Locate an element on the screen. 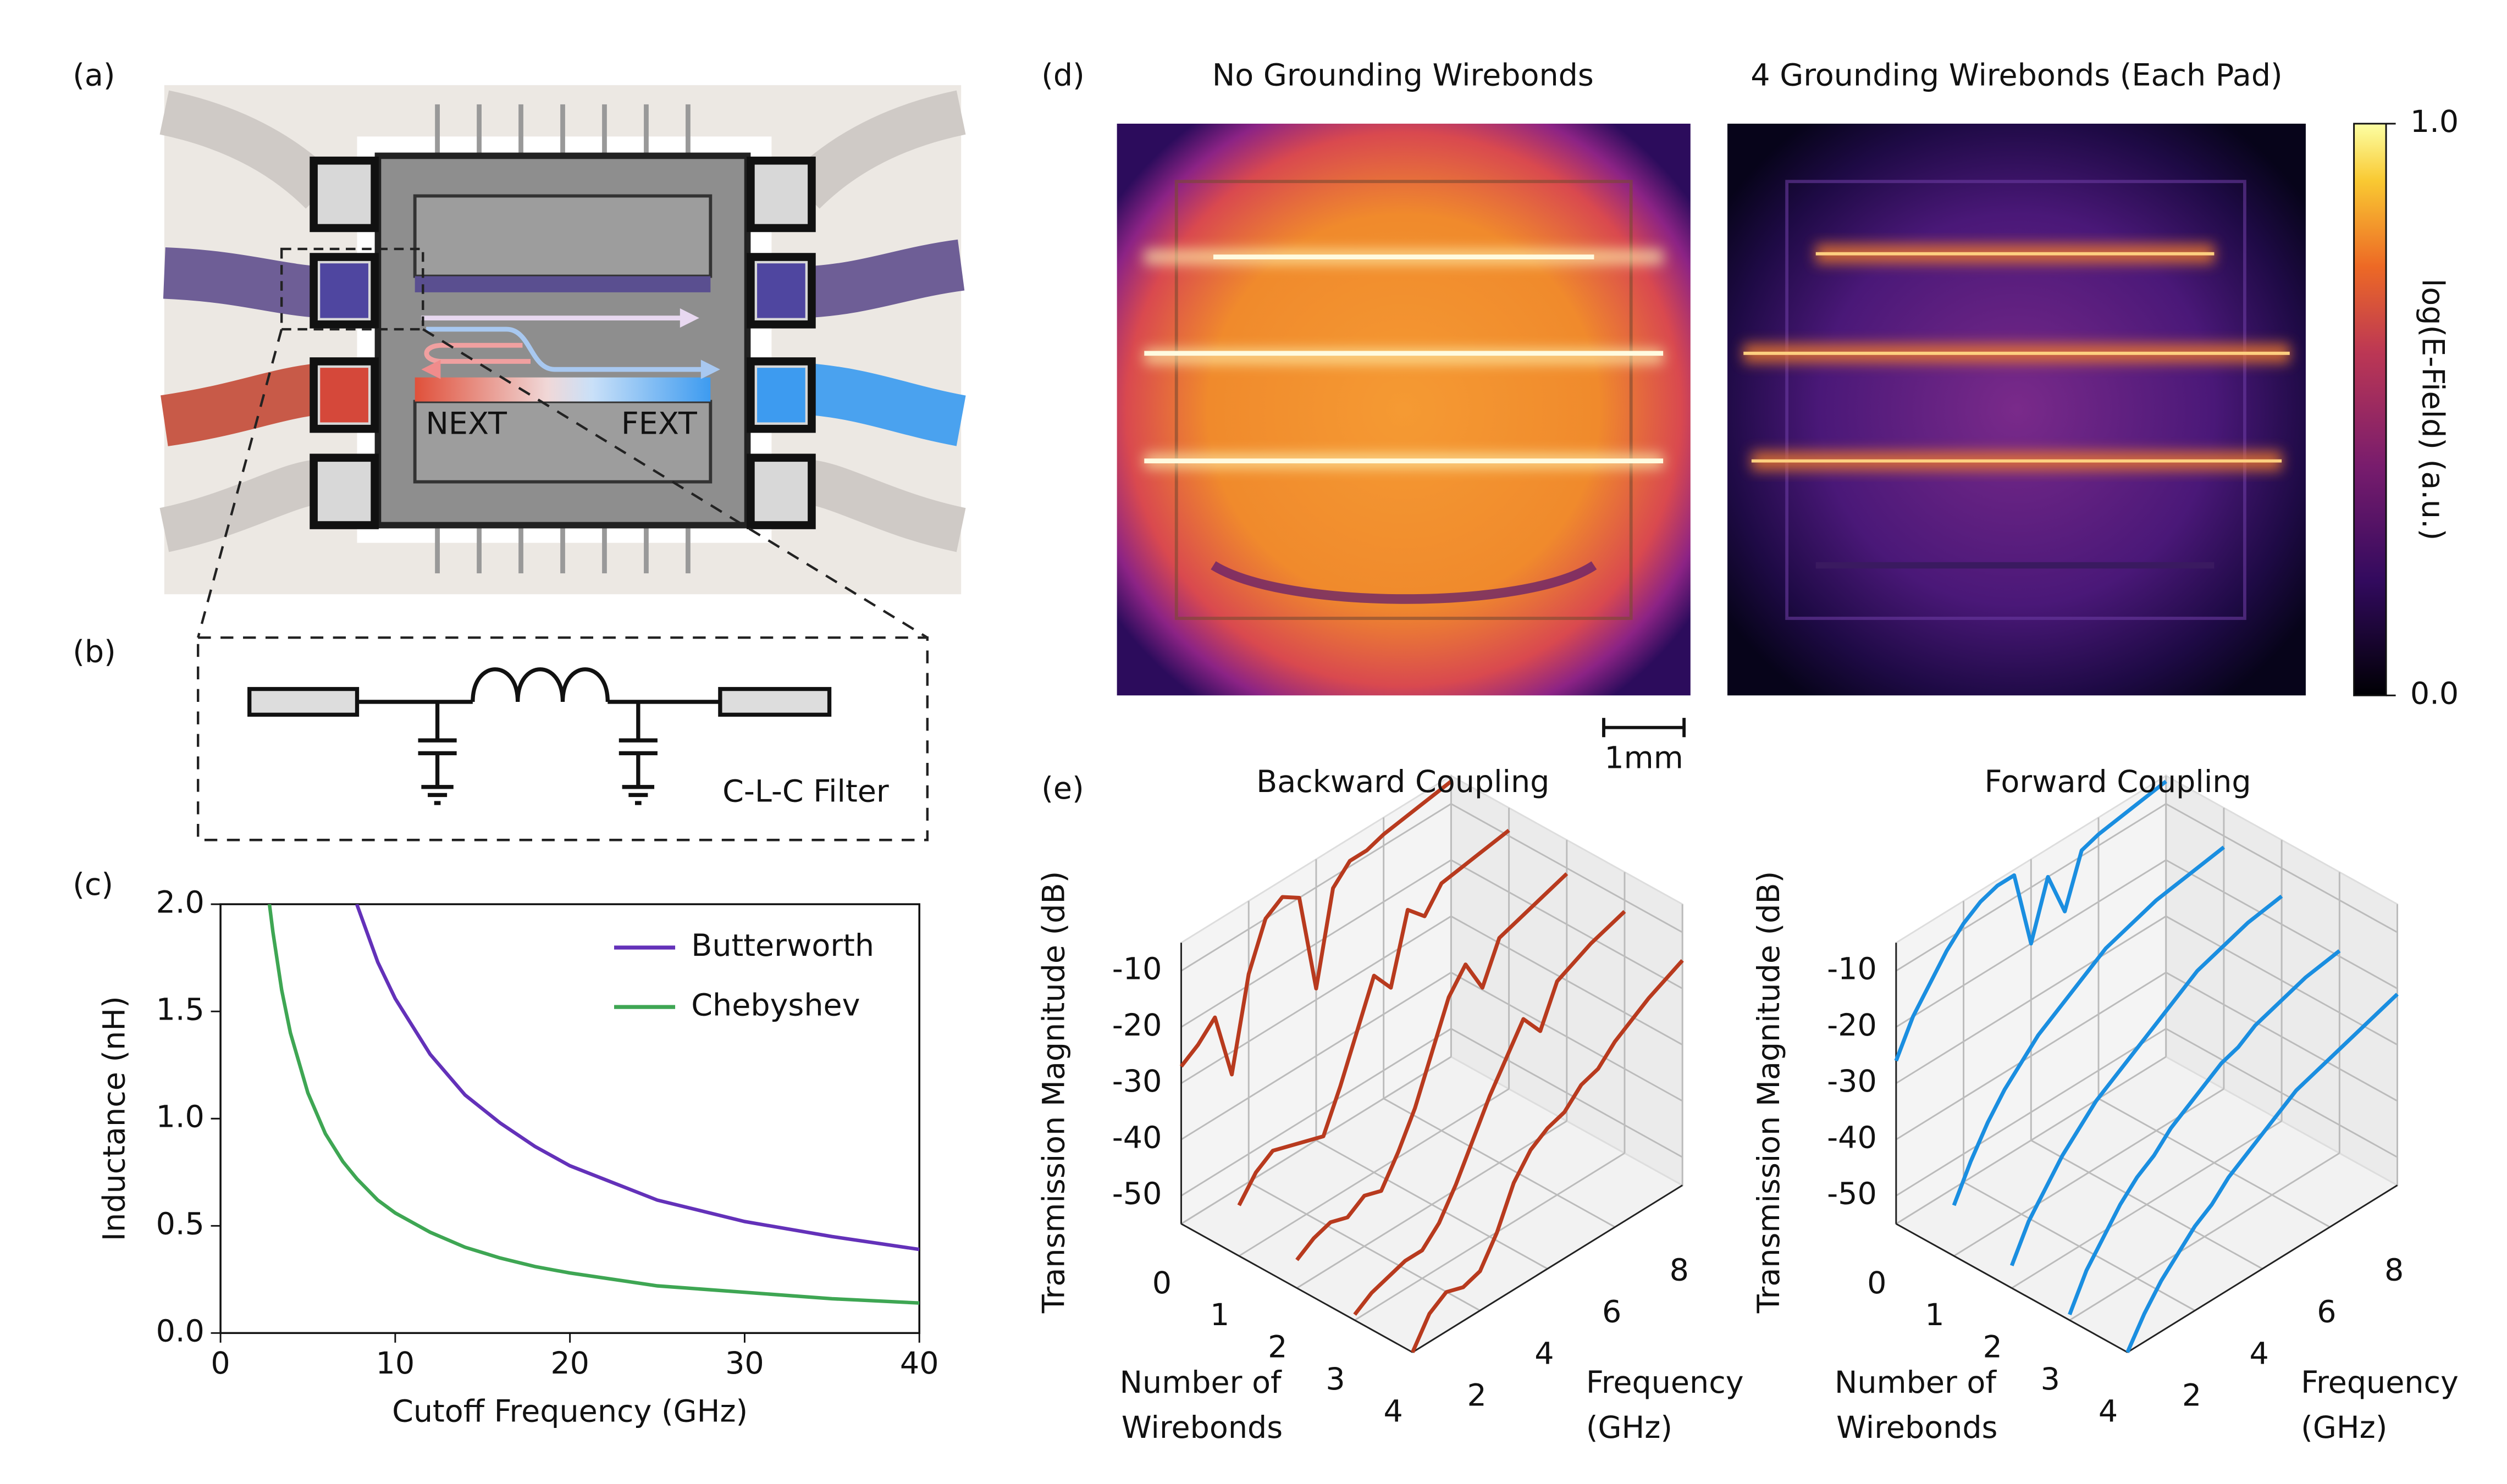 This screenshot has height=1484, width=2507. y-tick-label: 0.0 is located at coordinates (180, 1331).